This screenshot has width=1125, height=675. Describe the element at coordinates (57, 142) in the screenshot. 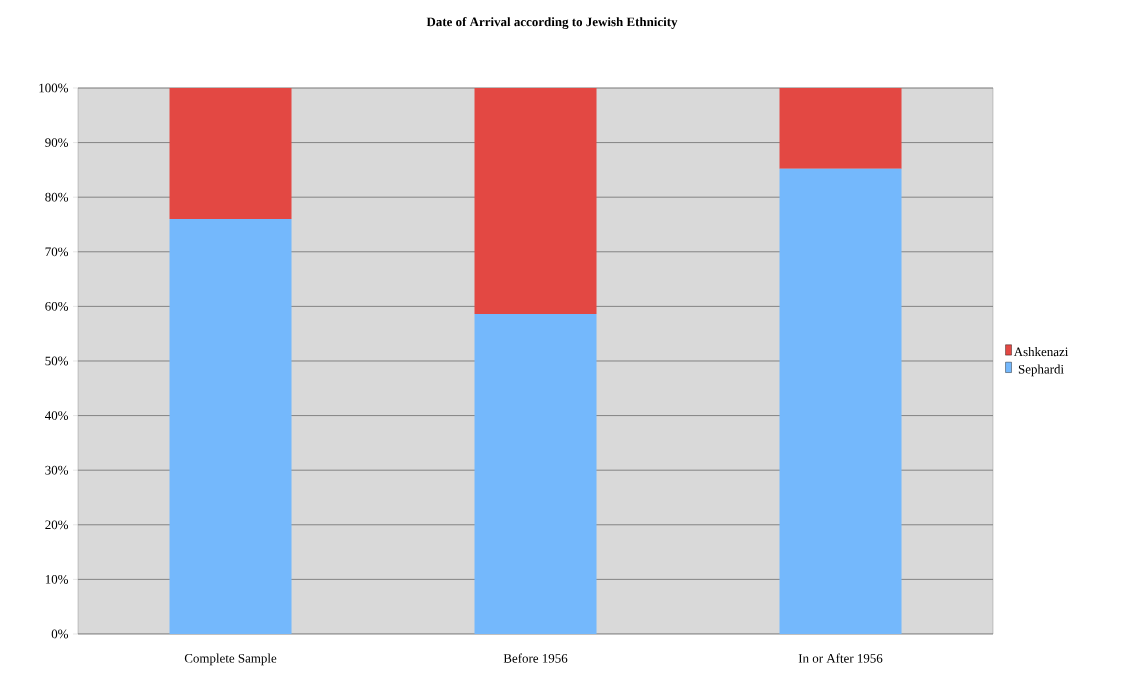

I see `y-tick-label: 90%` at that location.